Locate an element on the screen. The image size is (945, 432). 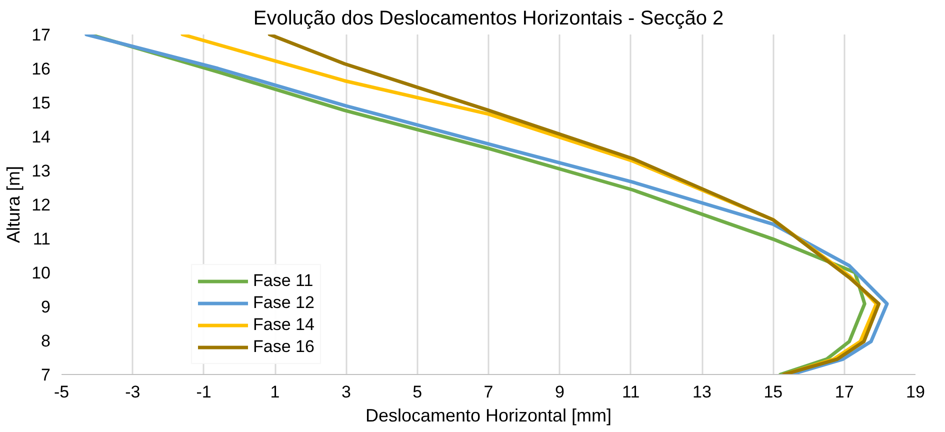
x-tick-label: -1 is located at coordinates (204, 392).